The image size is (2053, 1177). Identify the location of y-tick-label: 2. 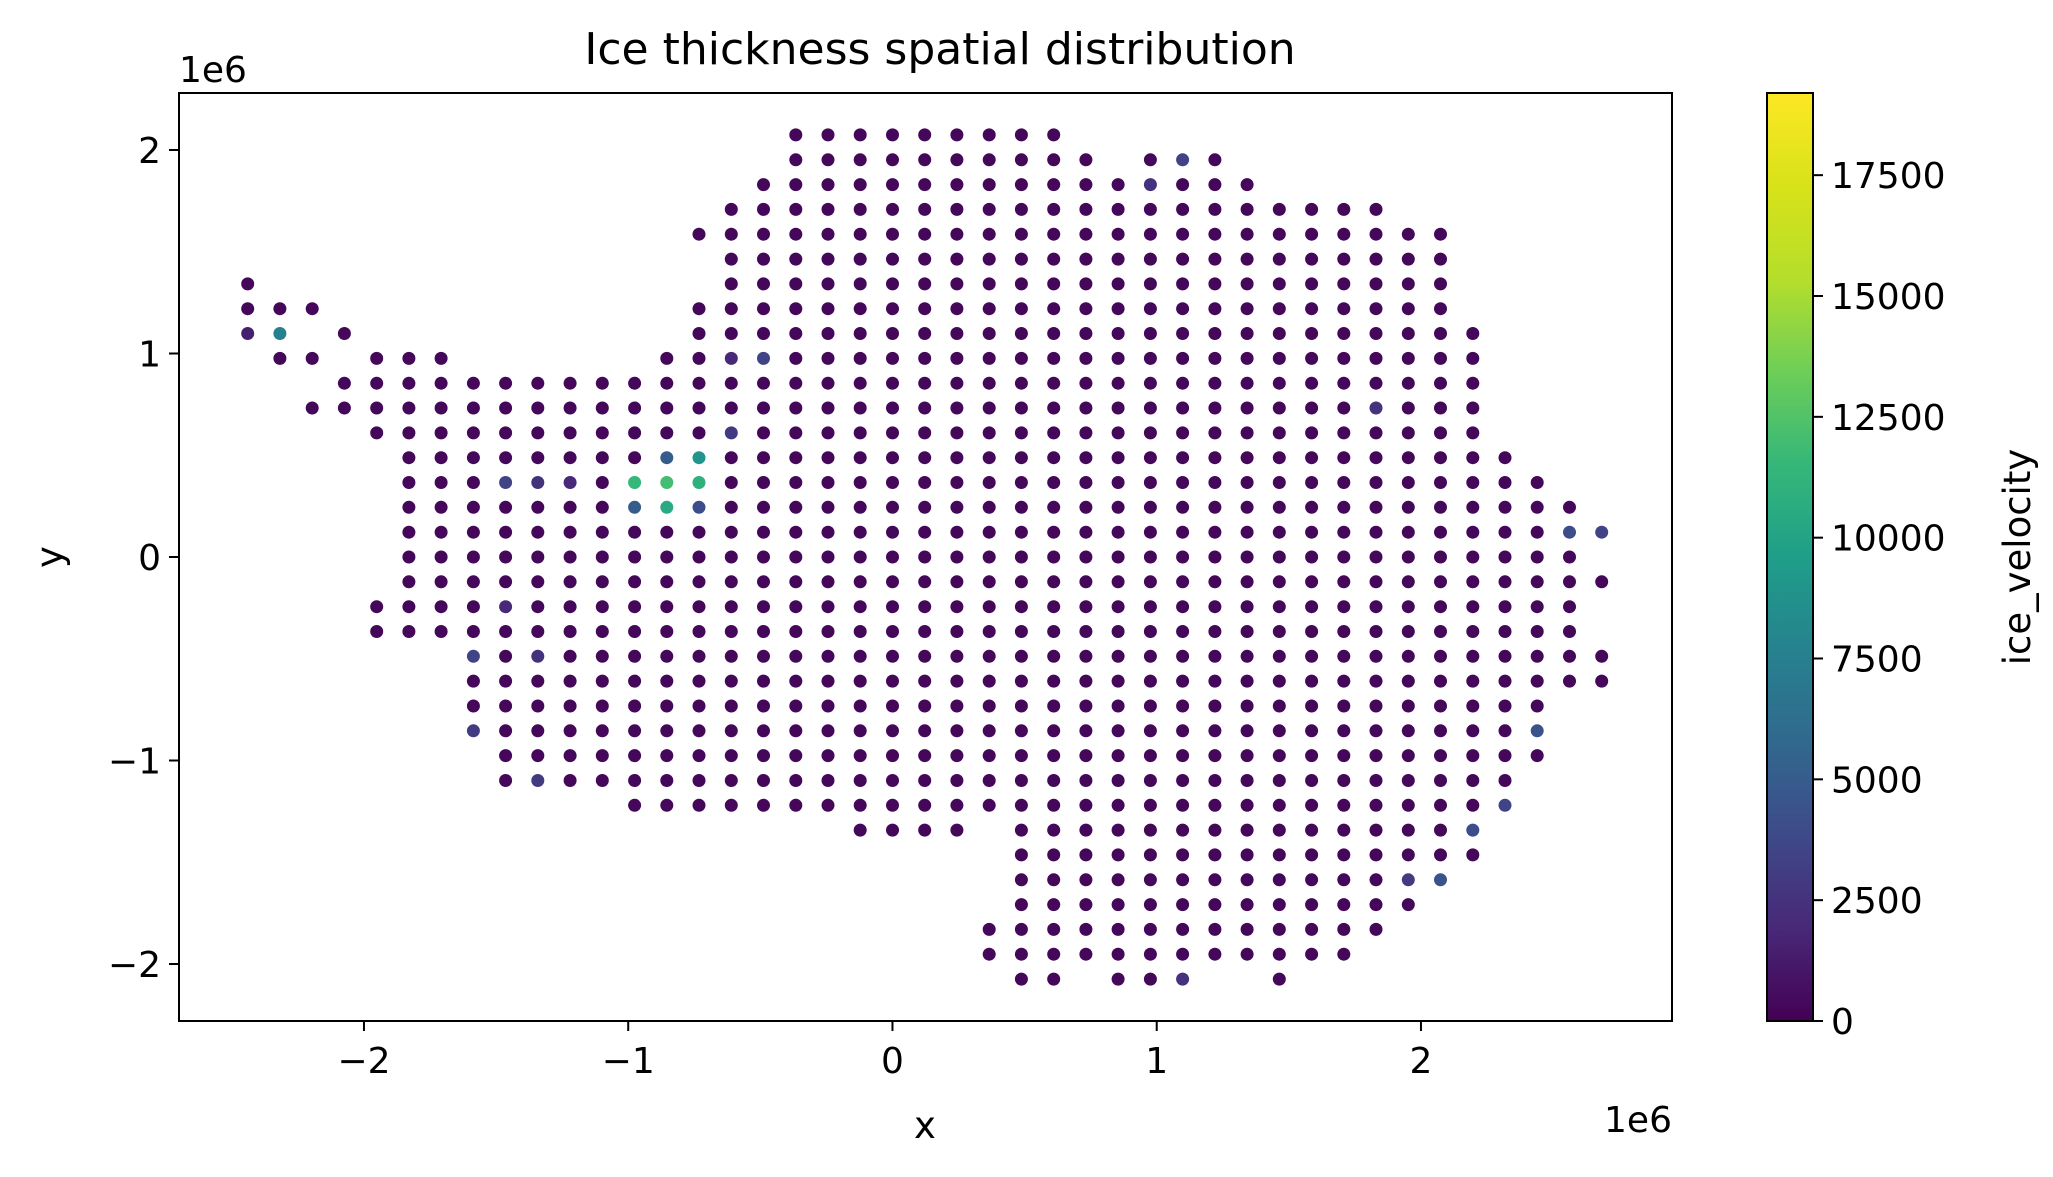
(149, 151).